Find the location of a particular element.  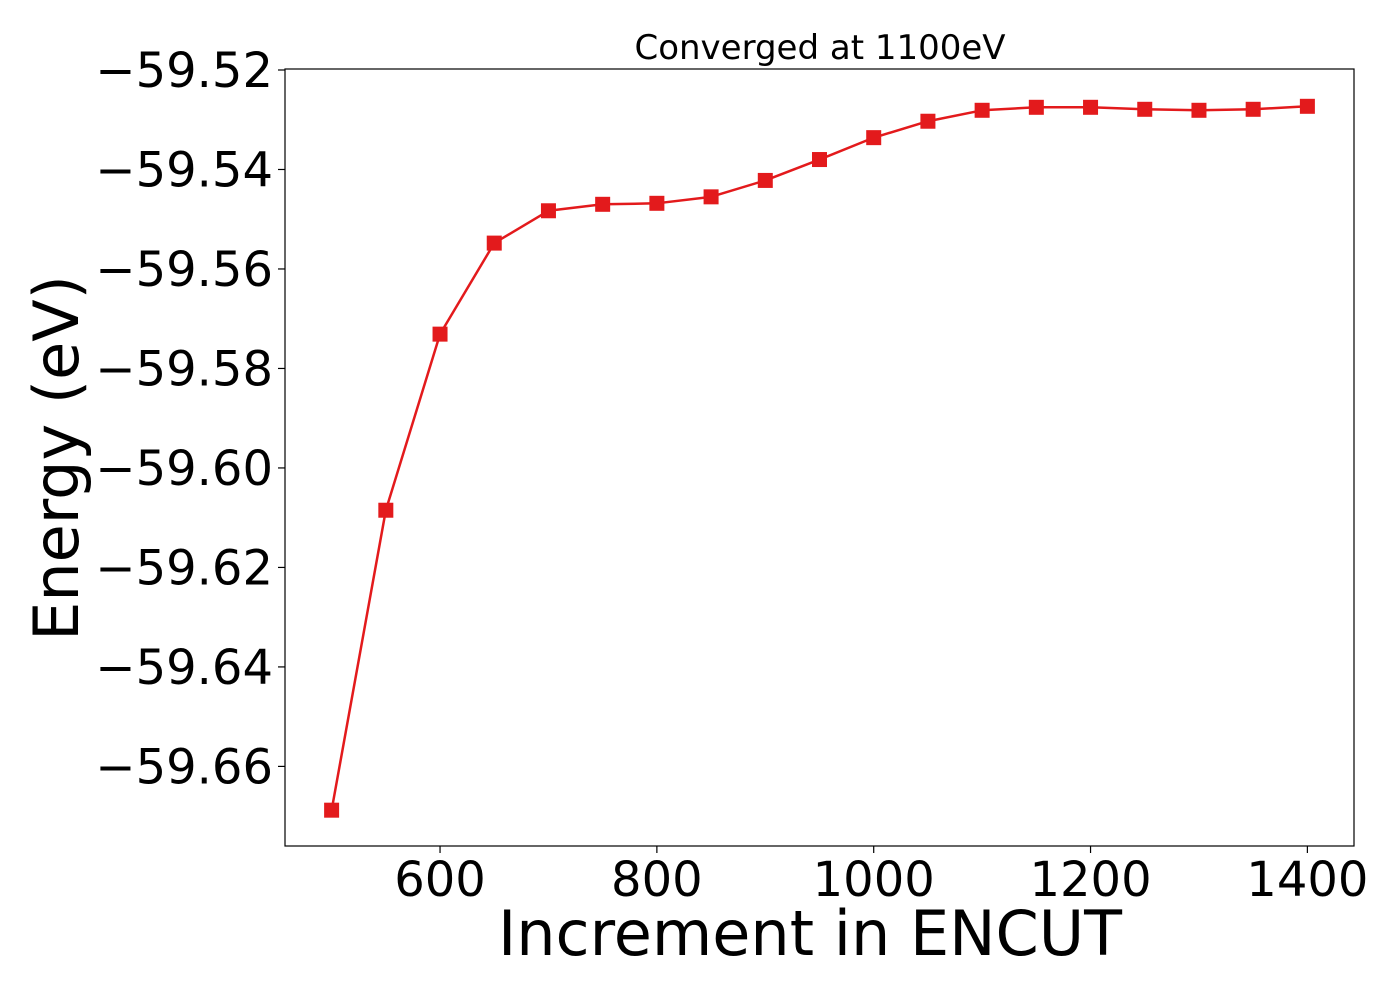

x-axis-ticks: 600 800 1000 1200 1400 is located at coordinates (881, 877).